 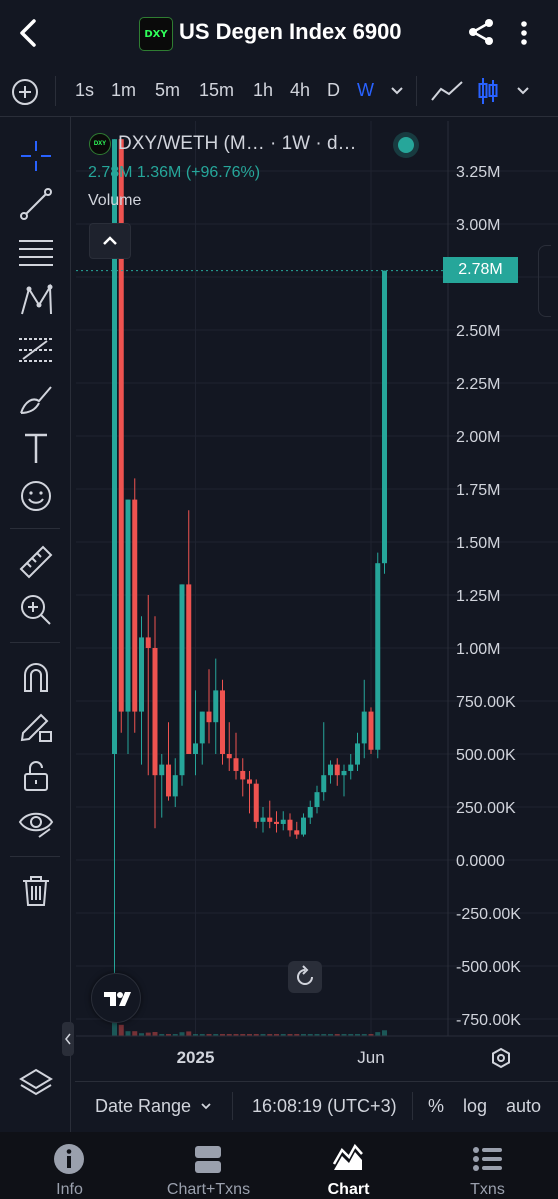 I want to click on last-price-label: 2.78M, so click(x=480, y=270).